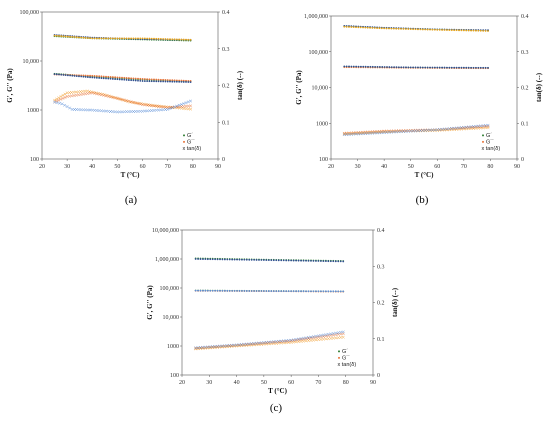 The height and width of the screenshot is (421, 550). What do you see at coordinates (316, 17) in the screenshot?
I see `y-tick-label: 1,000,000` at bounding box center [316, 17].